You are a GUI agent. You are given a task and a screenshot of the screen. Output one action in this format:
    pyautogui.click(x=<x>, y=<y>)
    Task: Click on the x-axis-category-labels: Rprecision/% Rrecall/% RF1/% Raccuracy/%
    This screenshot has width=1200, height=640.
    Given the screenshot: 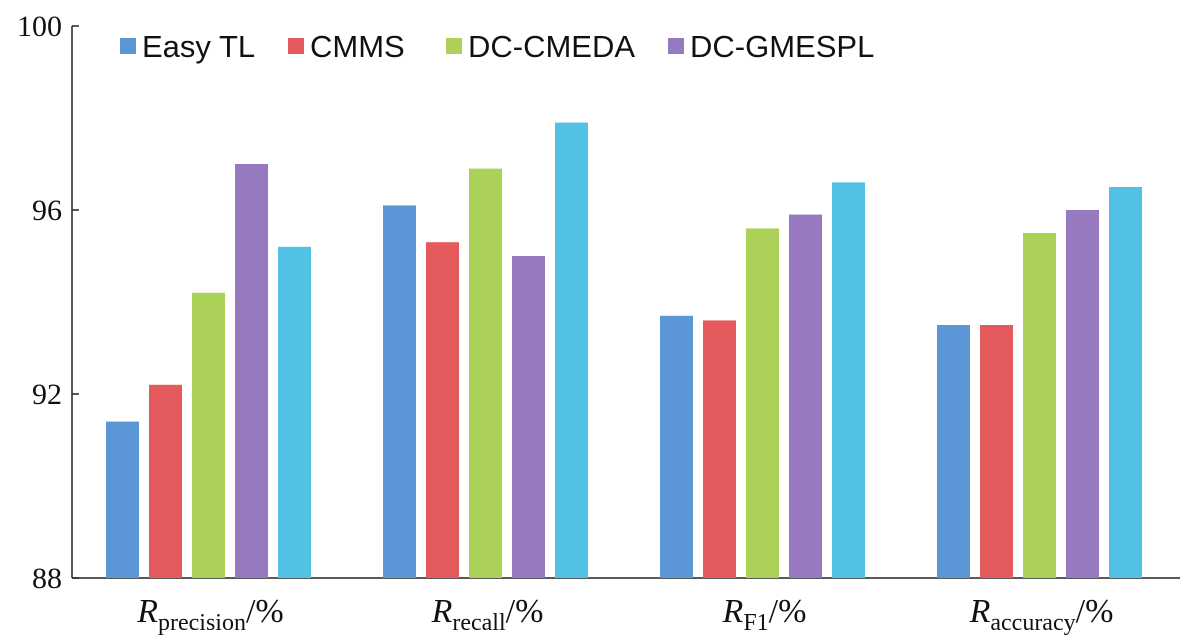 What is the action you would take?
    pyautogui.click(x=624, y=614)
    